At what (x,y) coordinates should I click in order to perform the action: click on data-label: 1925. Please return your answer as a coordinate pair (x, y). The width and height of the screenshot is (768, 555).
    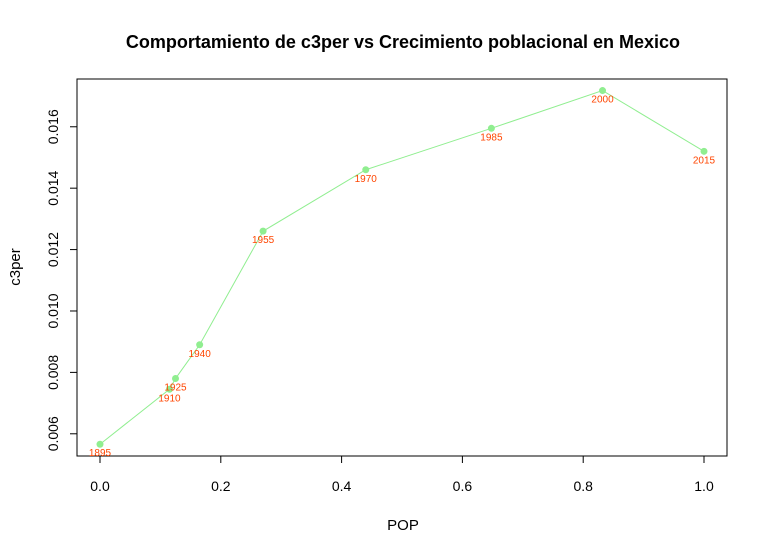
    Looking at the image, I should click on (175, 388).